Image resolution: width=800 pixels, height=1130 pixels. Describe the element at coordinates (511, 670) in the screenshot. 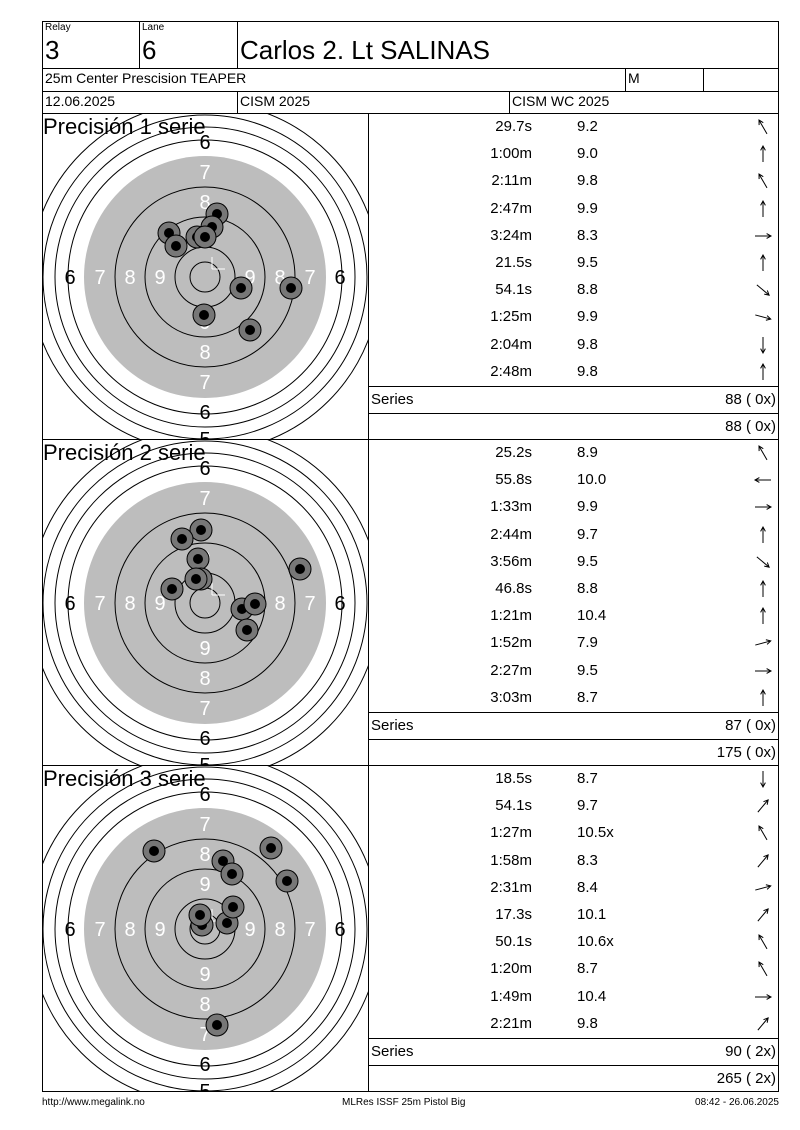

I see `shot-time: 2:27m` at that location.